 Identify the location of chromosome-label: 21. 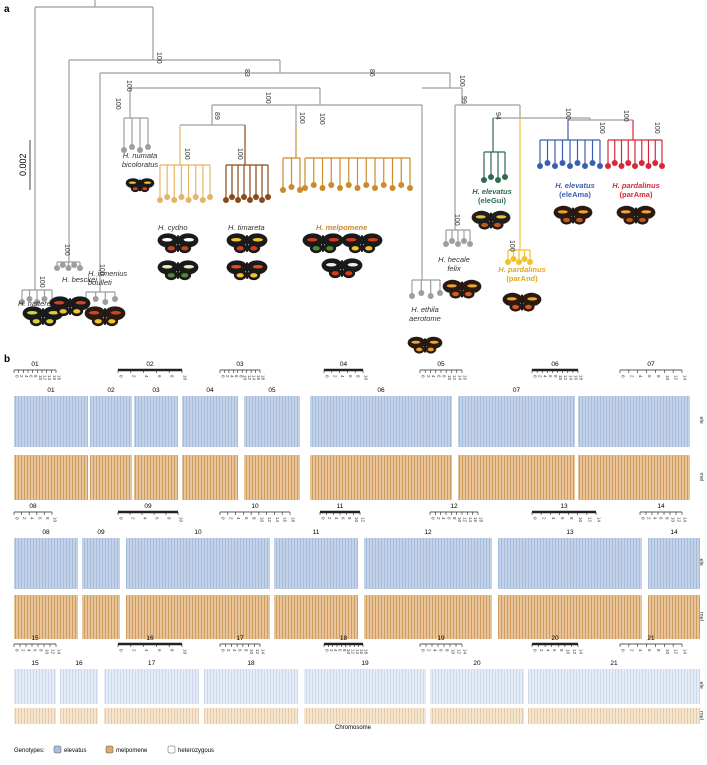
(614, 663).